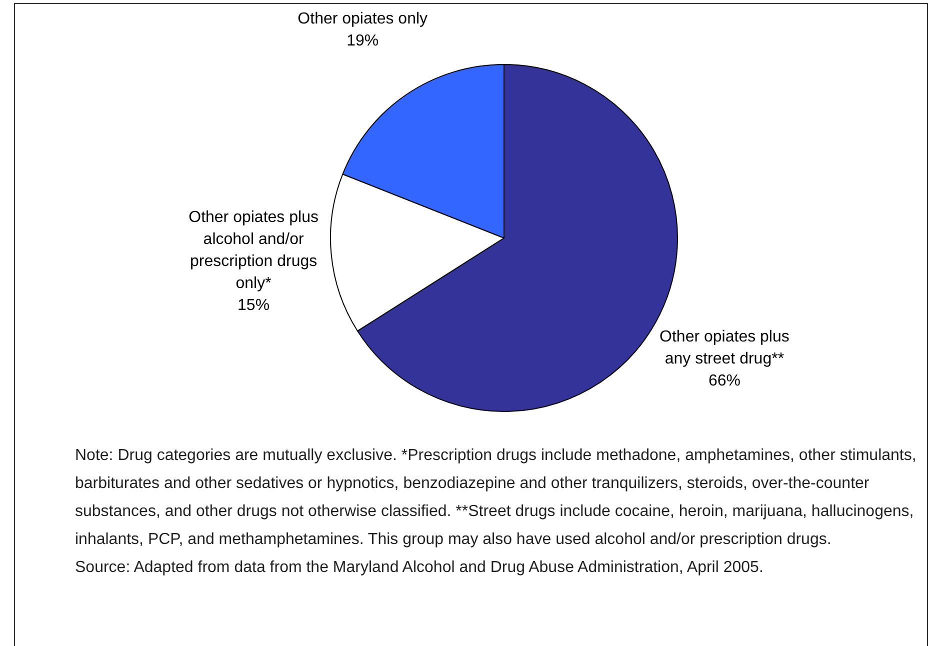 The image size is (940, 646). What do you see at coordinates (254, 305) in the screenshot?
I see `data-label: 15%` at bounding box center [254, 305].